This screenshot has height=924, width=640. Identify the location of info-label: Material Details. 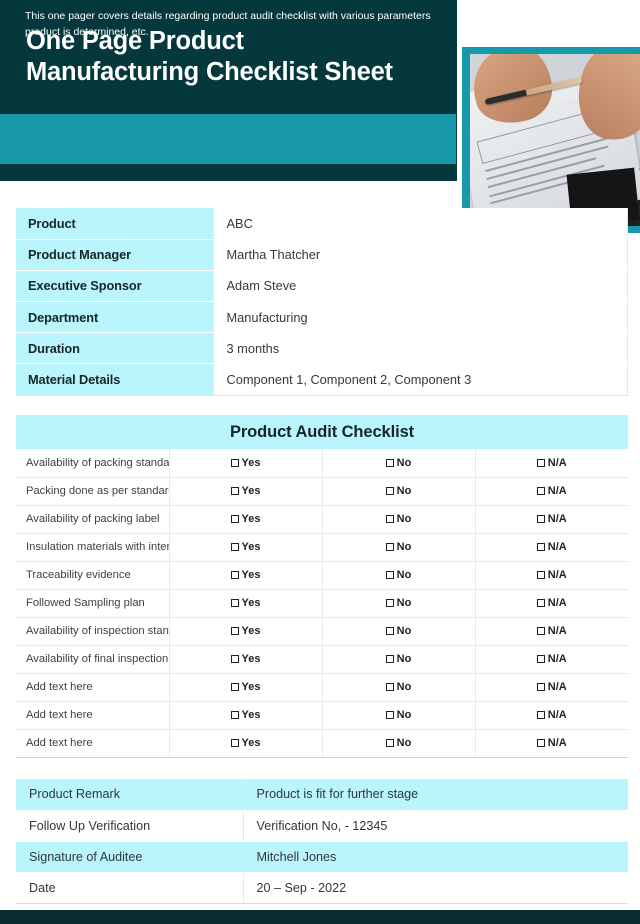
(114, 379).